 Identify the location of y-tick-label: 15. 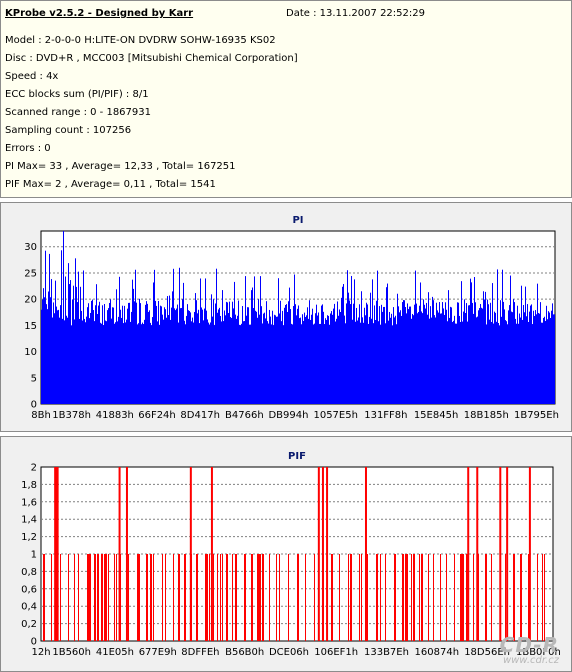
(30, 326).